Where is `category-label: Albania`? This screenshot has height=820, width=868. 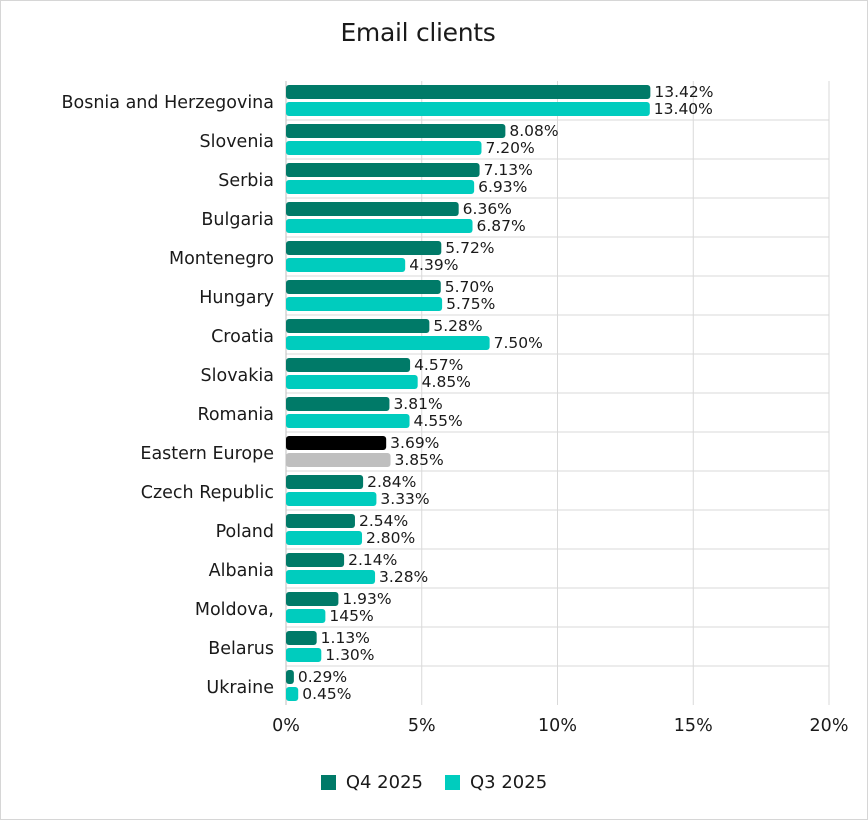 category-label: Albania is located at coordinates (241, 571).